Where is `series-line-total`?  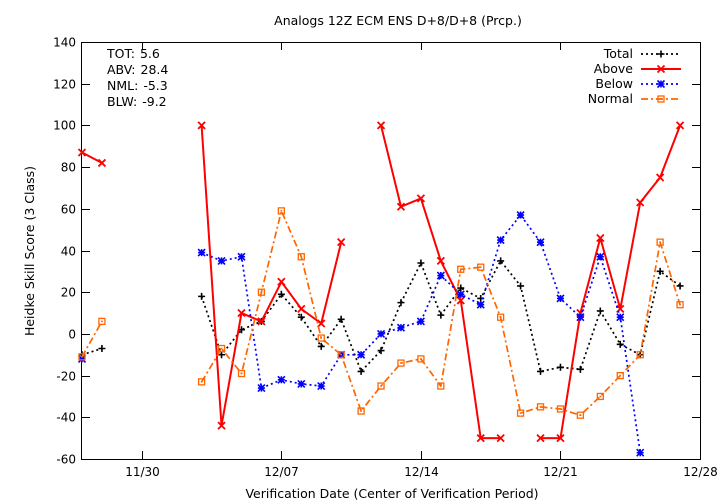 series-line-total is located at coordinates (92, 351).